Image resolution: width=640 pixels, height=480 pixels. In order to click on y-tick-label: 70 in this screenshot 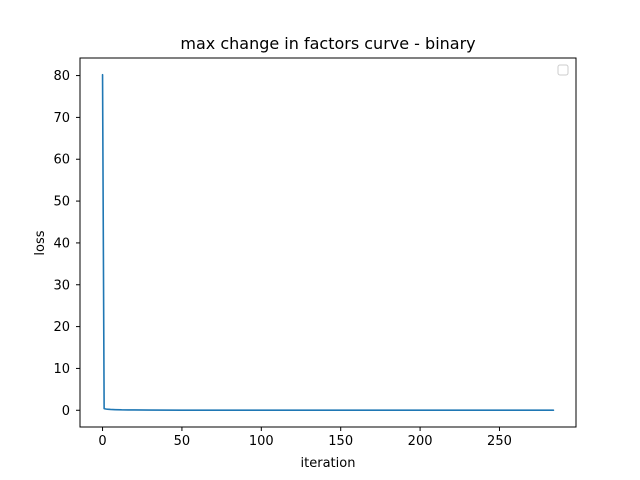, I will do `click(61, 118)`.